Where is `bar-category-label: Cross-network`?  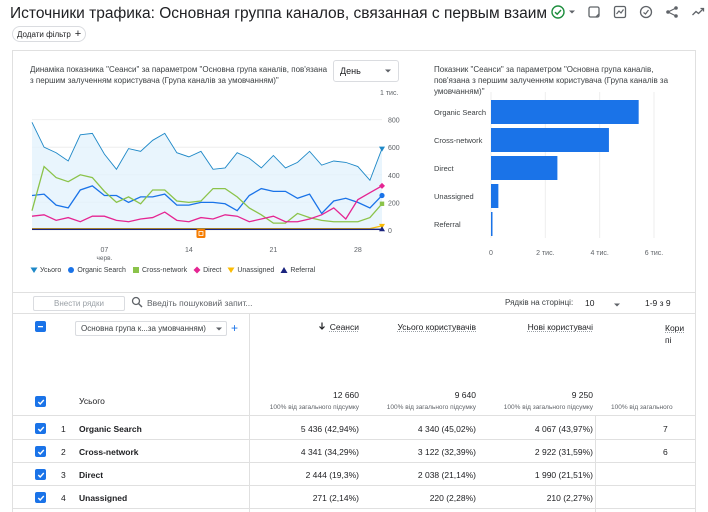 bar-category-label: Cross-network is located at coordinates (458, 140).